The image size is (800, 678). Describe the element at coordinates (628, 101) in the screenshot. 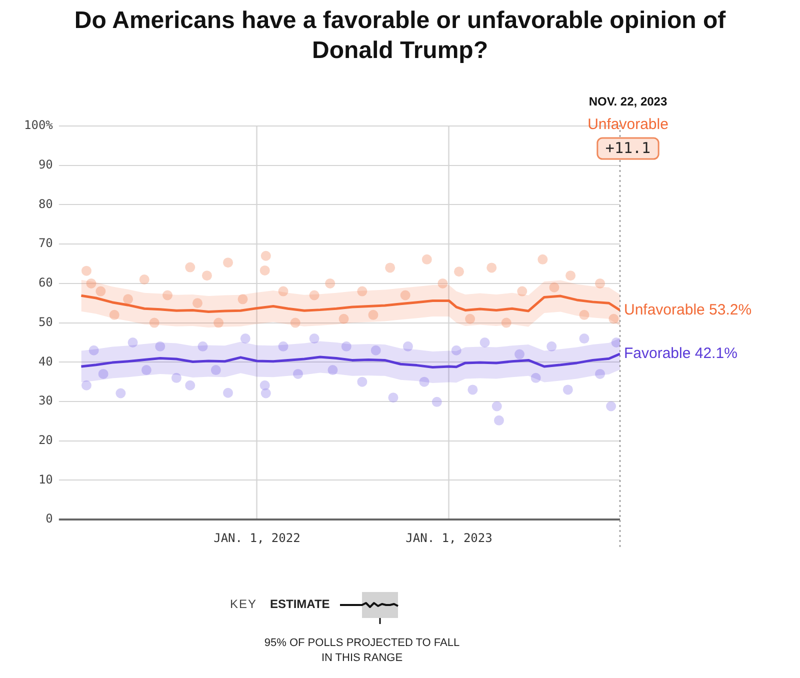

I see `ref-line-label: NOV. 22, 2023` at that location.